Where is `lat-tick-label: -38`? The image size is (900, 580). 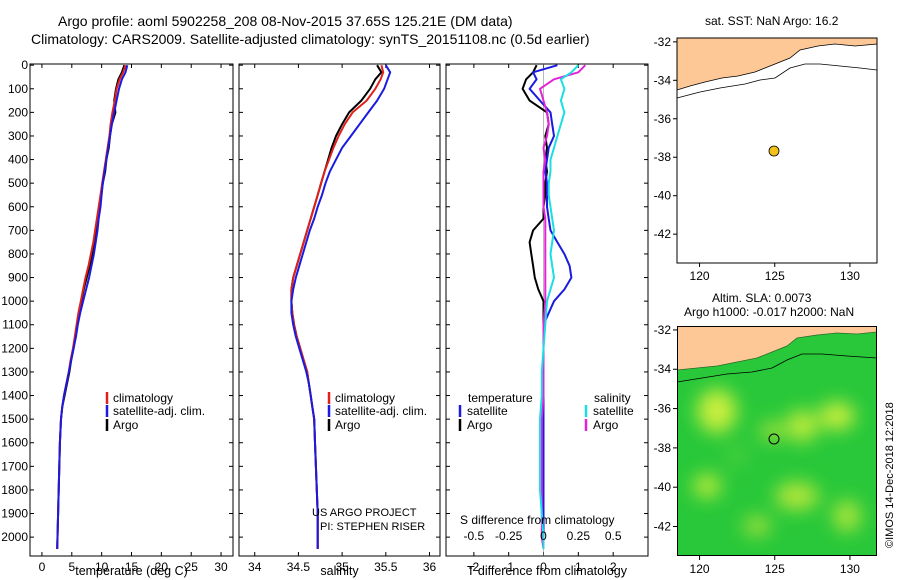
lat-tick-label: -38 is located at coordinates (663, 157).